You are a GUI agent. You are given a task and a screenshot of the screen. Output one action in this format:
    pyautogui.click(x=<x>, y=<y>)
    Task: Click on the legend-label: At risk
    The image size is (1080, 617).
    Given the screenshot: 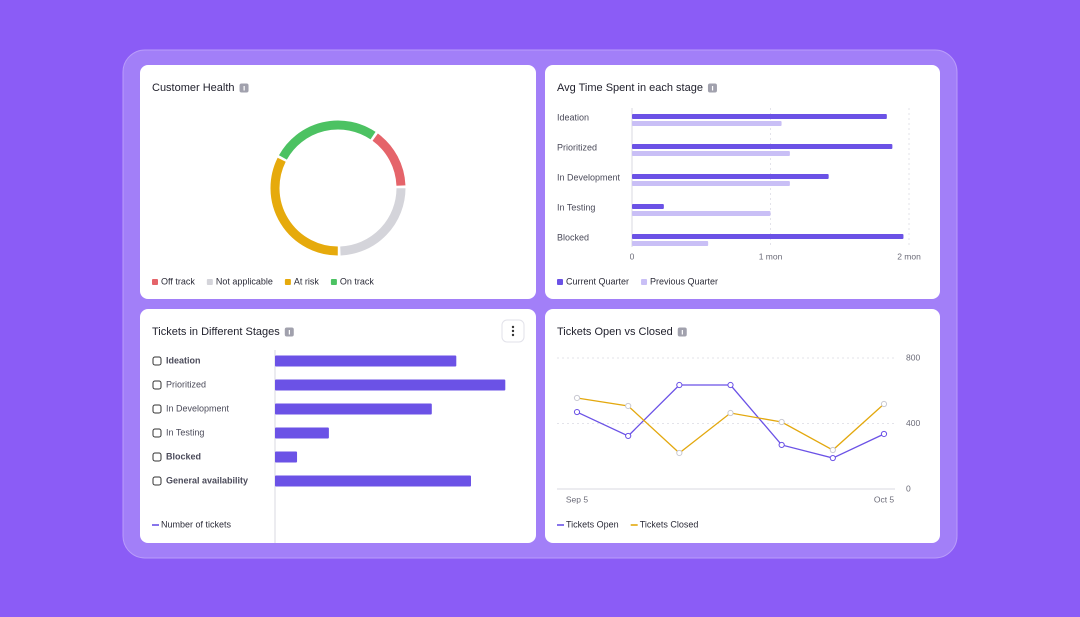 What is the action you would take?
    pyautogui.click(x=307, y=281)
    